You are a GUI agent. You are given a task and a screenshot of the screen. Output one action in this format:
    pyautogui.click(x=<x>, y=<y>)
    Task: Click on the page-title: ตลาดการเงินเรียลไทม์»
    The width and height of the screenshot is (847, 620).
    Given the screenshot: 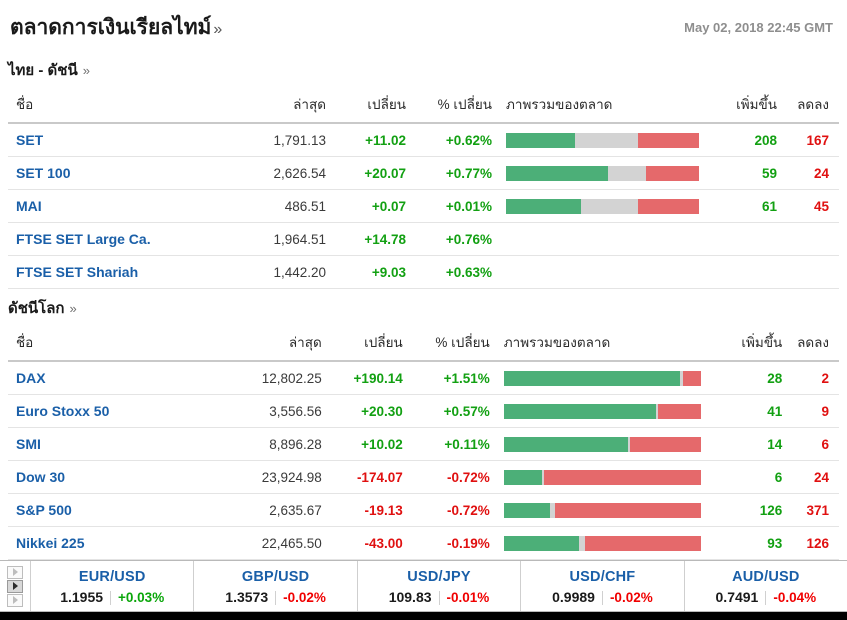 What is the action you would take?
    pyautogui.click(x=116, y=27)
    